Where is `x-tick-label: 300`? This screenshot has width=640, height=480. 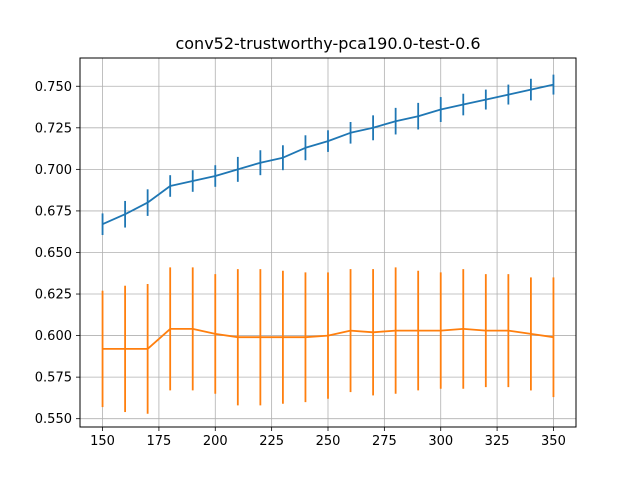 x-tick-label: 300 is located at coordinates (440, 441).